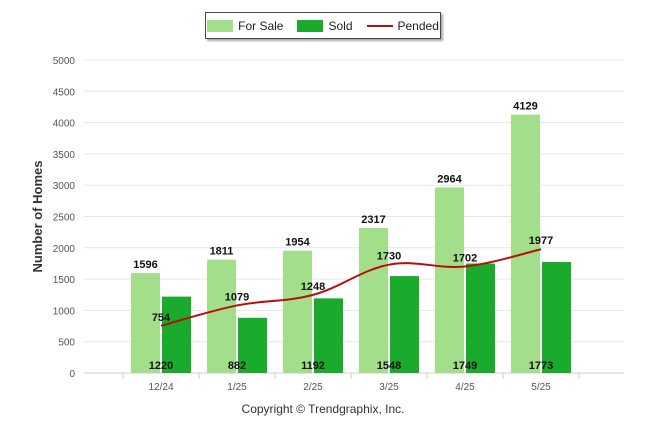  I want to click on y-tick-label: 1000, so click(64, 311).